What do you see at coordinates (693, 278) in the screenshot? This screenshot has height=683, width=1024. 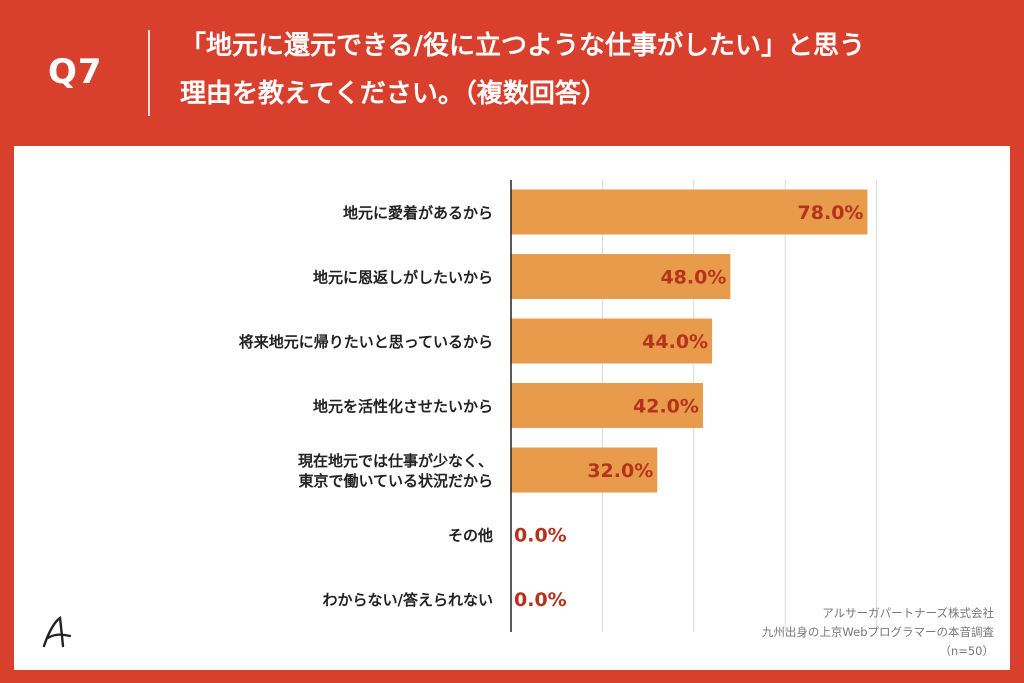 I see `value-label-1: 48.0%` at bounding box center [693, 278].